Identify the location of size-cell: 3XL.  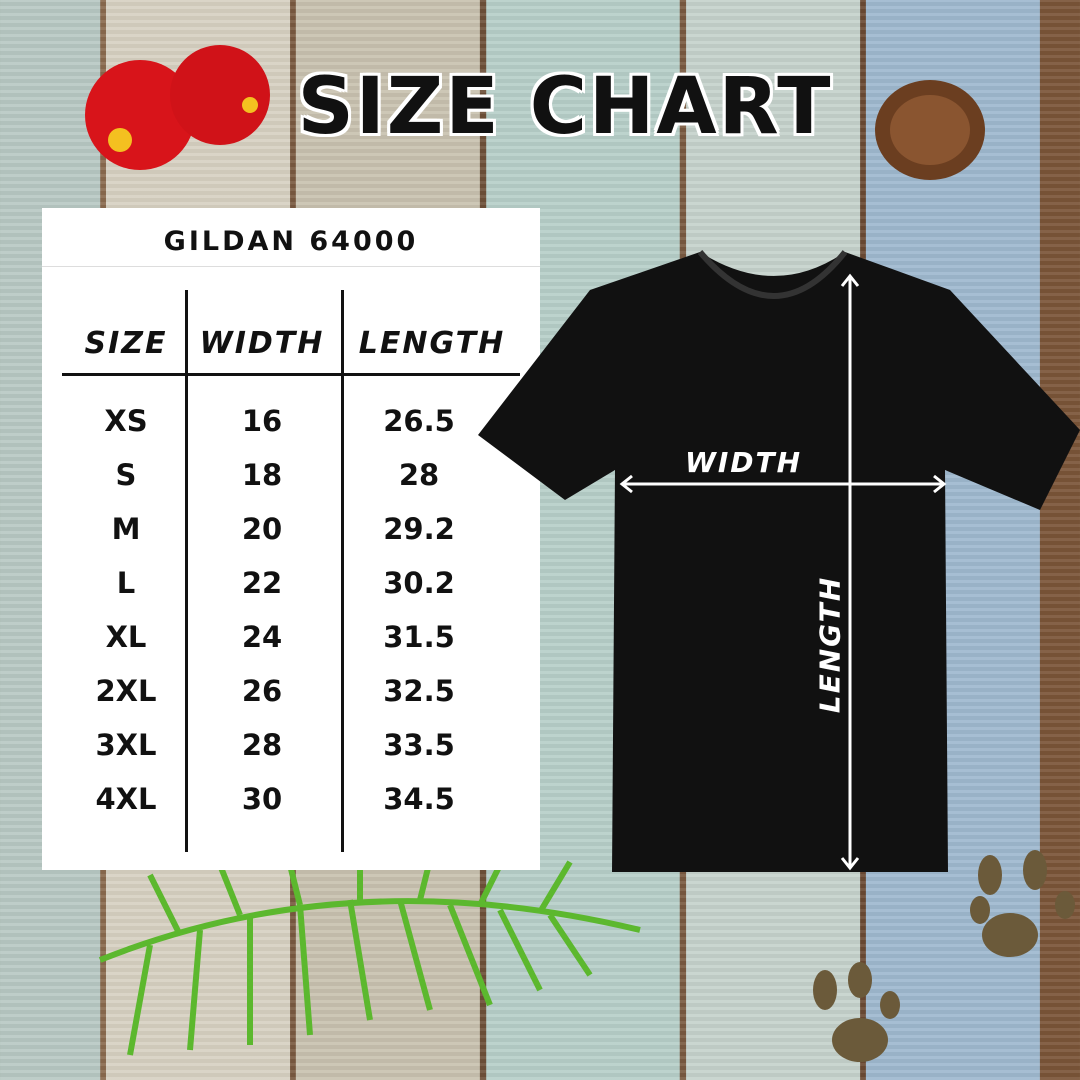
(126, 745).